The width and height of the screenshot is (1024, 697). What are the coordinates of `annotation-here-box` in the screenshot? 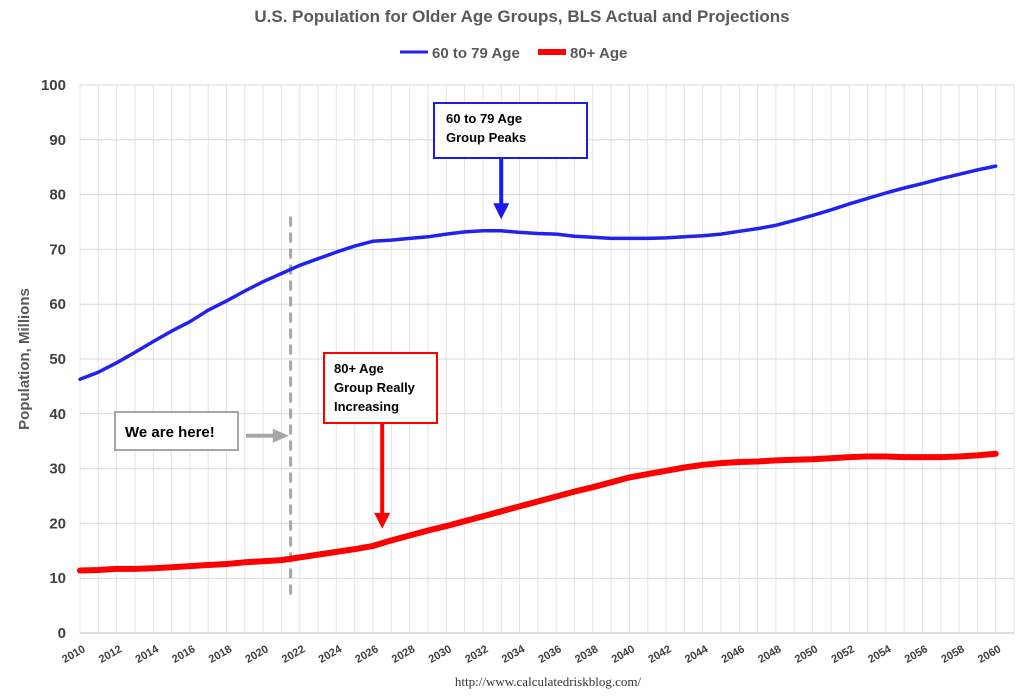 It's located at (176, 431).